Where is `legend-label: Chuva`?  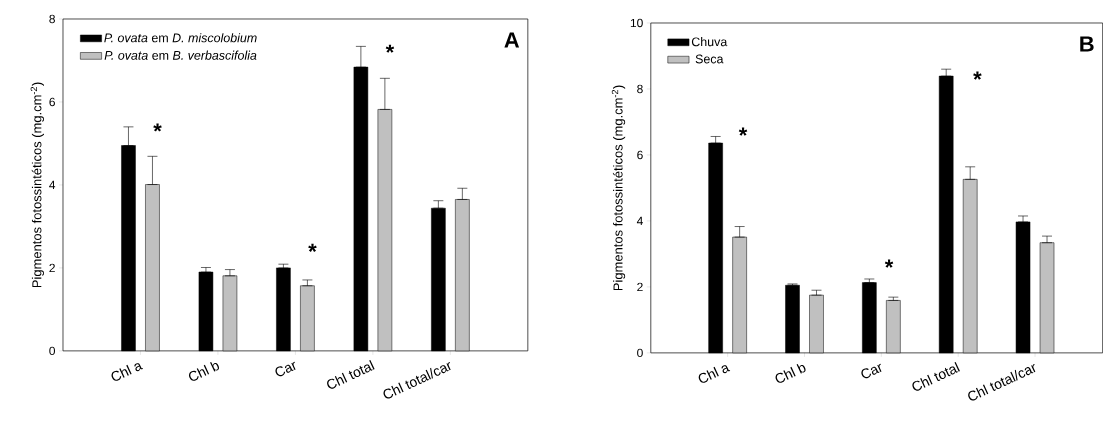 legend-label: Chuva is located at coordinates (709, 42).